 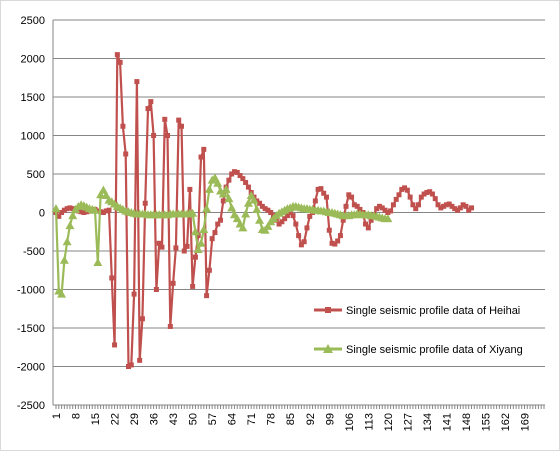 I want to click on legend-entry-heihai: Single seismic profile data of Heihai, so click(x=417, y=311).